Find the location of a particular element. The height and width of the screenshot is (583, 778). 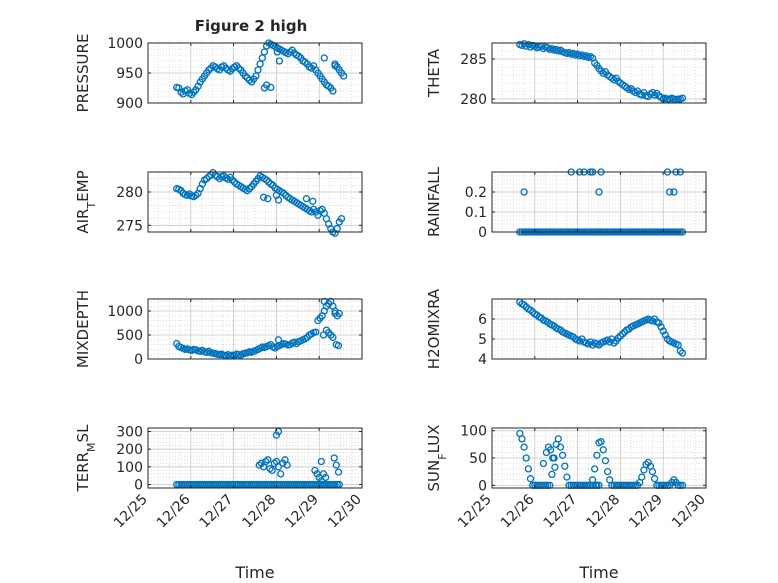

y-tick-label: 500 is located at coordinates (129, 336).